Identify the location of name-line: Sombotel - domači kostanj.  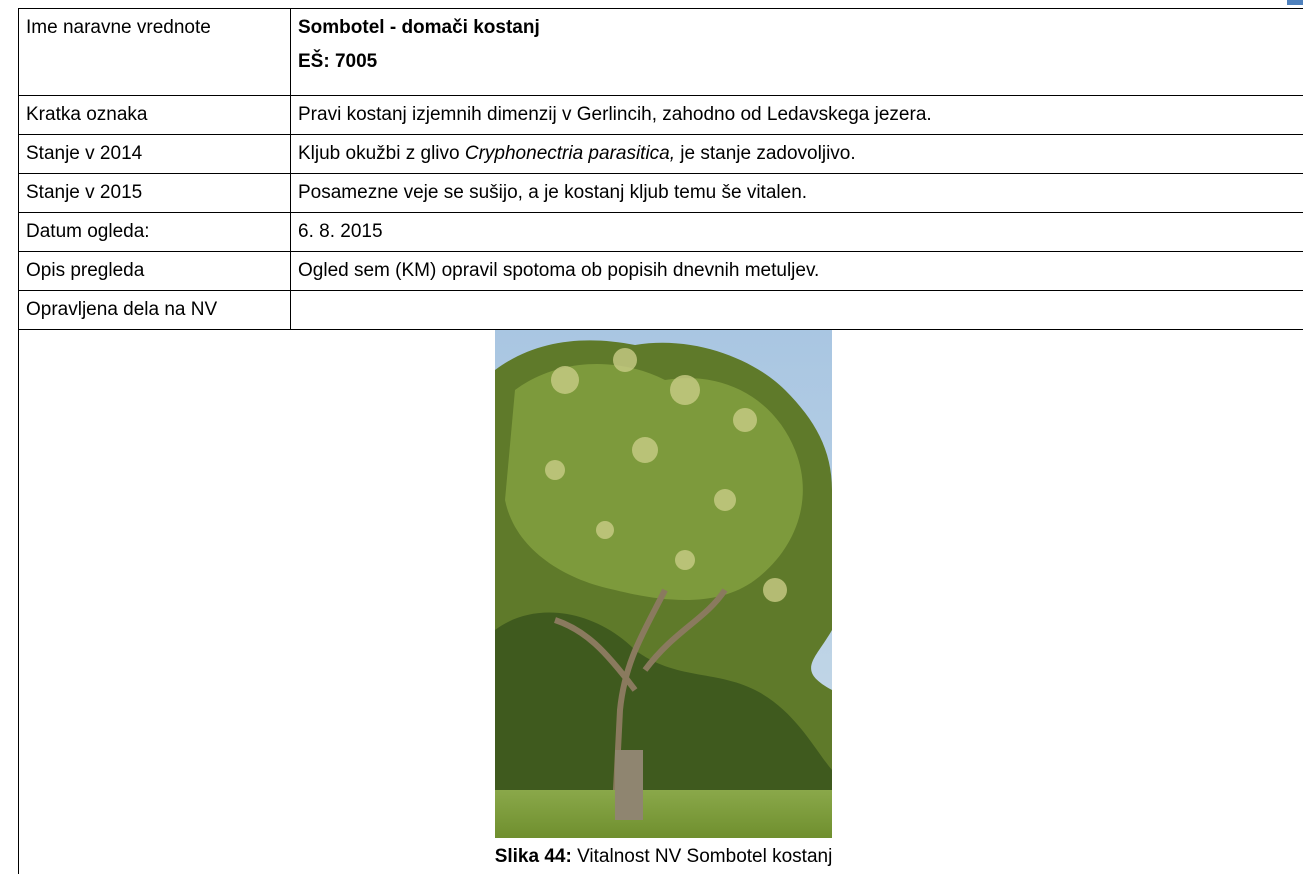
(419, 27).